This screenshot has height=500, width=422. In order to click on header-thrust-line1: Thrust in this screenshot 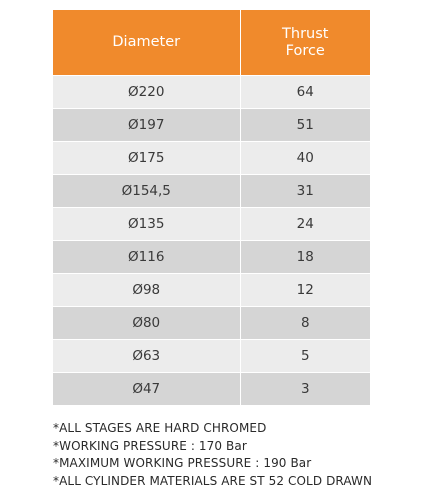, I will do `click(305, 33)`.